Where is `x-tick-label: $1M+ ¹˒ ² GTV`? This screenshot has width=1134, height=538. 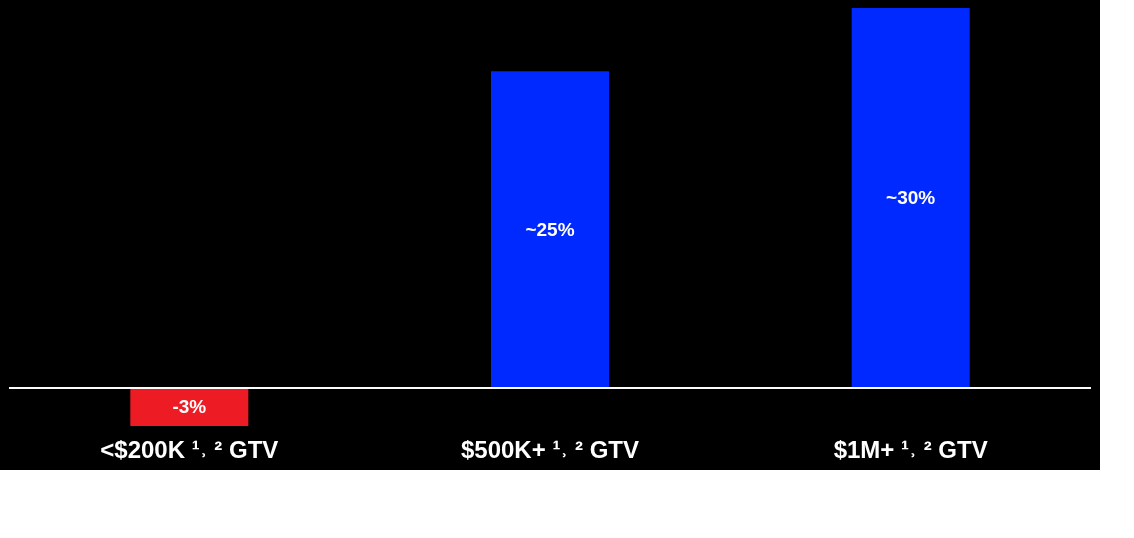
x-tick-label: $1M+ ¹˒ ² GTV is located at coordinates (910, 449).